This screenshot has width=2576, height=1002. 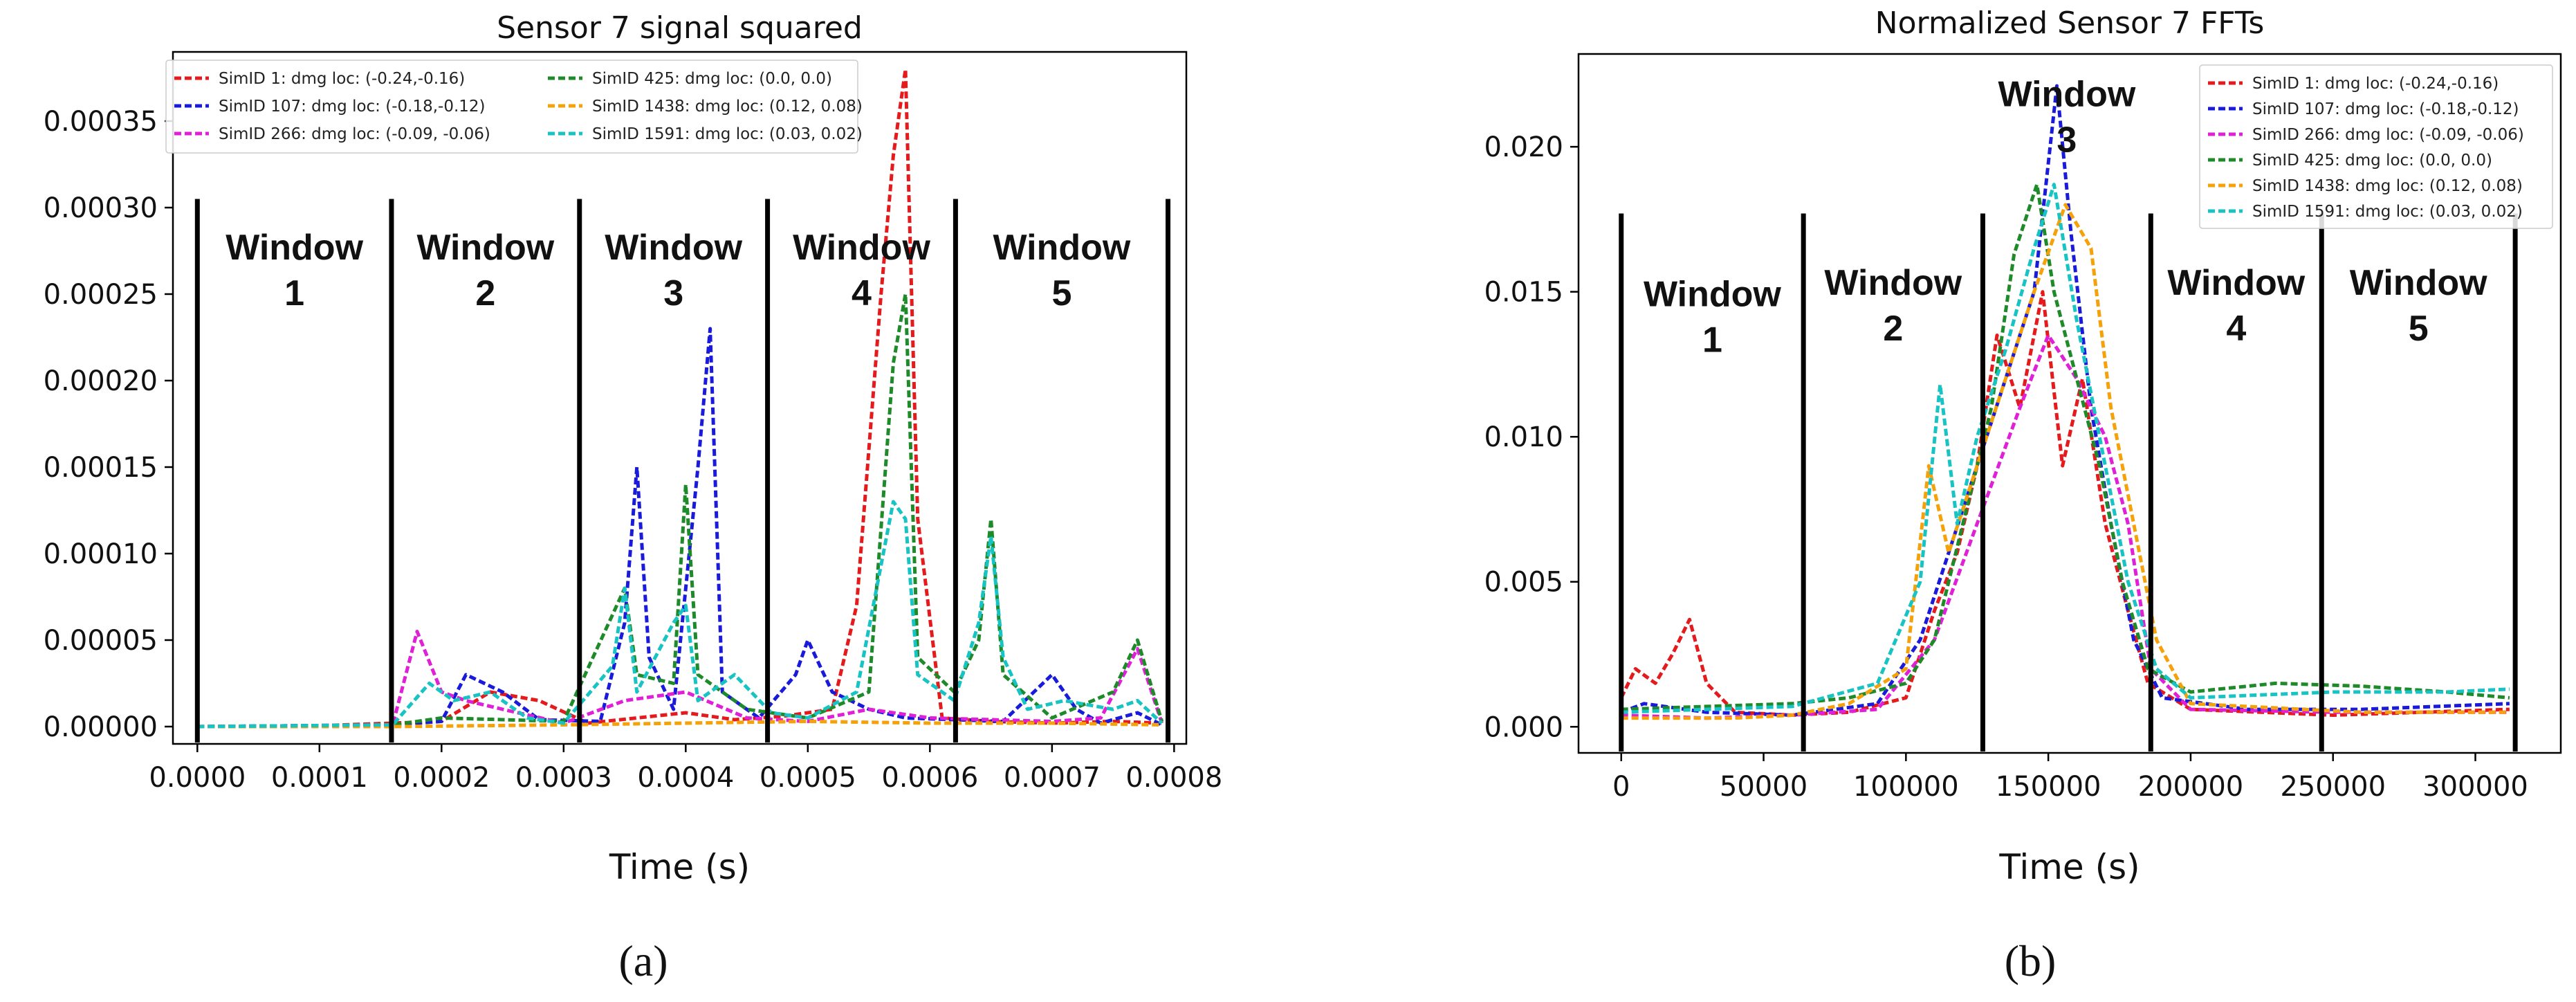 What do you see at coordinates (1523, 147) in the screenshot?
I see `y-tick-label: 0.020` at bounding box center [1523, 147].